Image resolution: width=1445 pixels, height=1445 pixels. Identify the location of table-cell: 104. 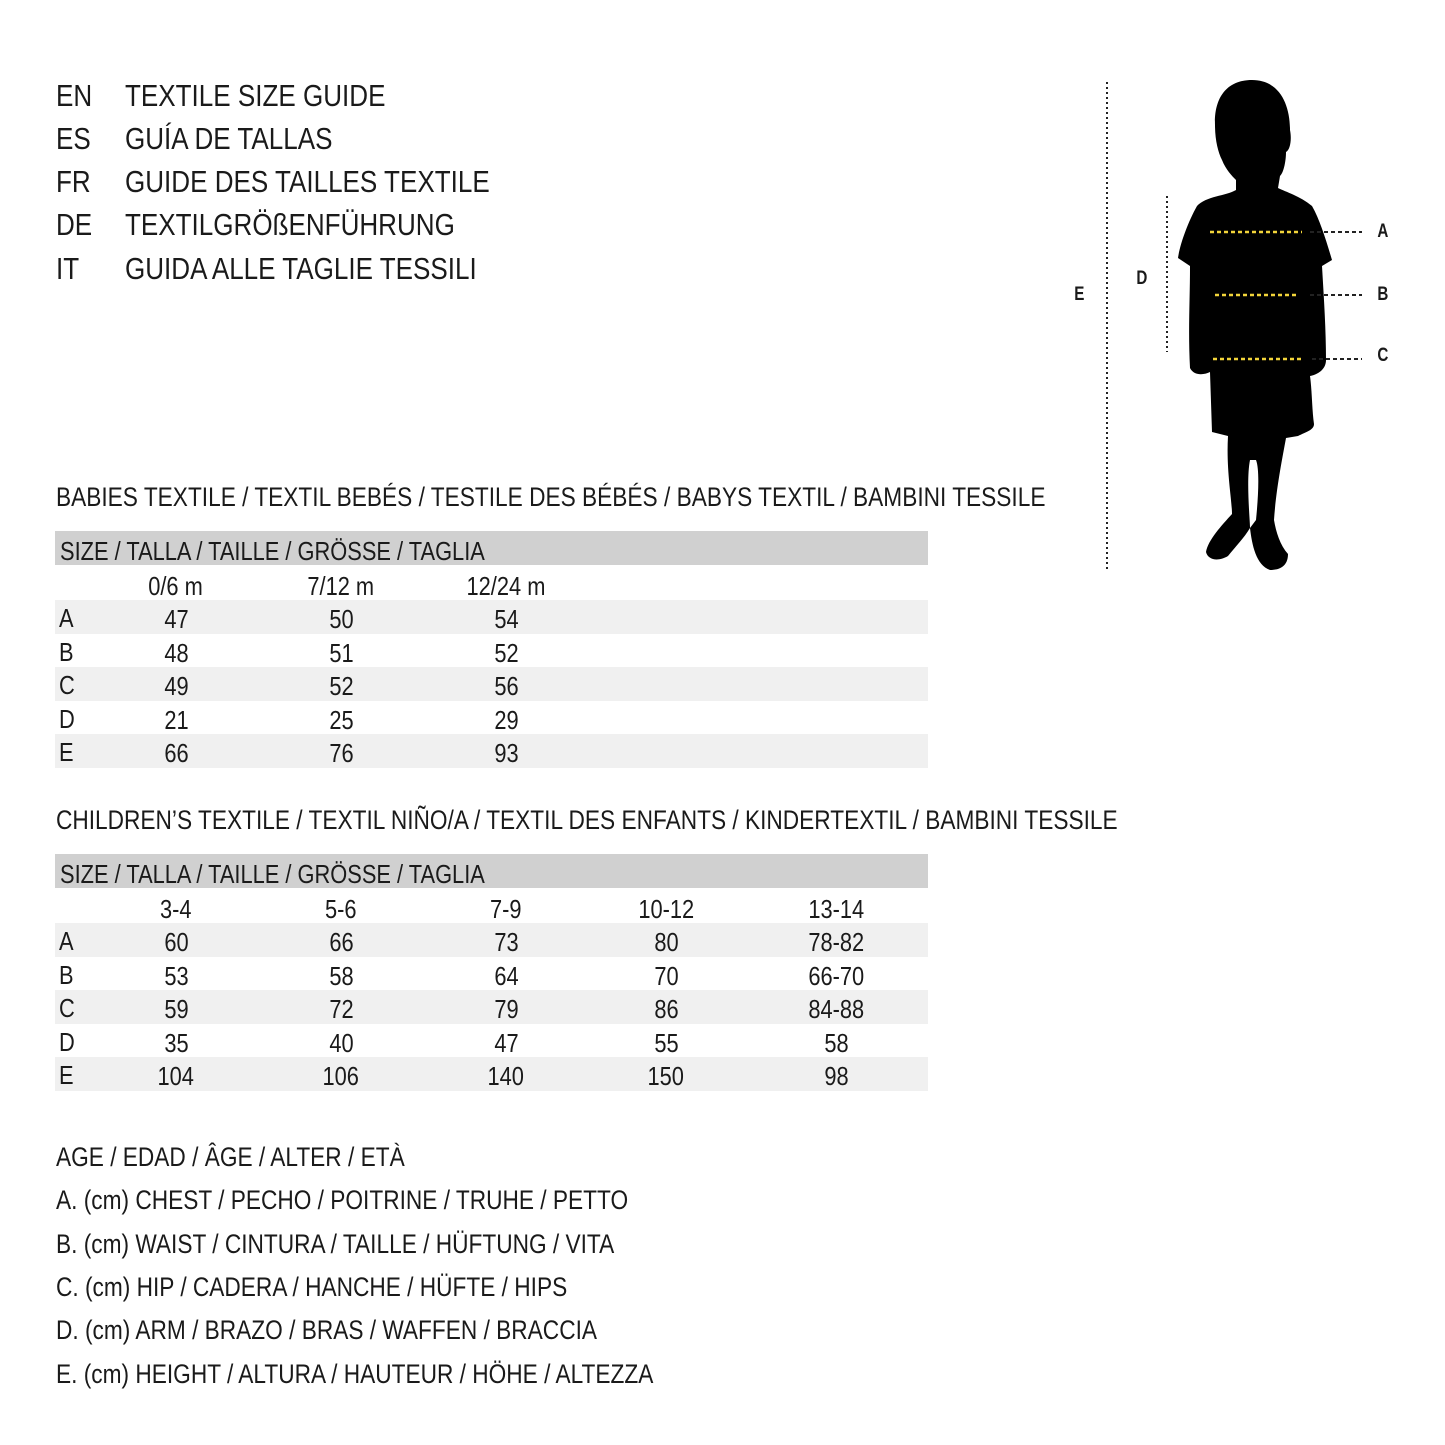
(176, 1076).